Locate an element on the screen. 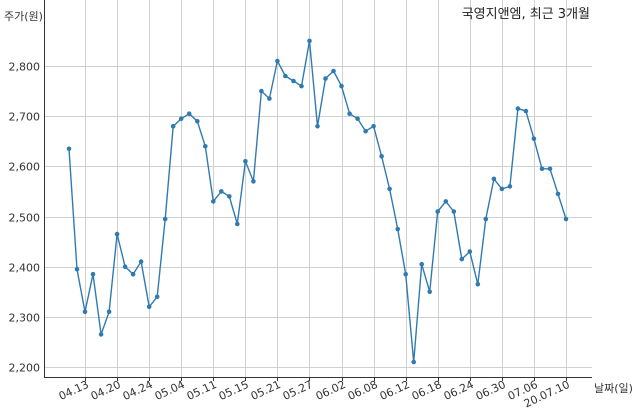 The width and height of the screenshot is (640, 419). y-tick-label: 2,400 is located at coordinates (25, 268).